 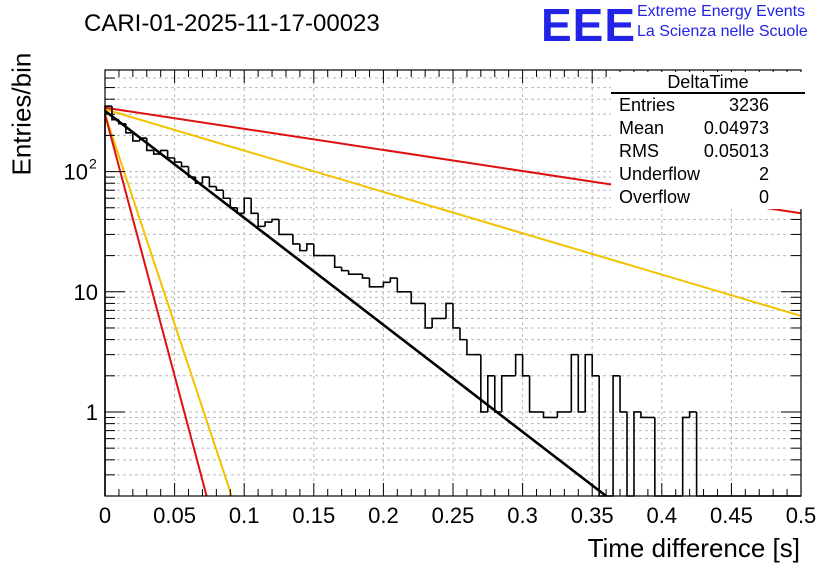 I want to click on stats-label: Entries, so click(x=647, y=105).